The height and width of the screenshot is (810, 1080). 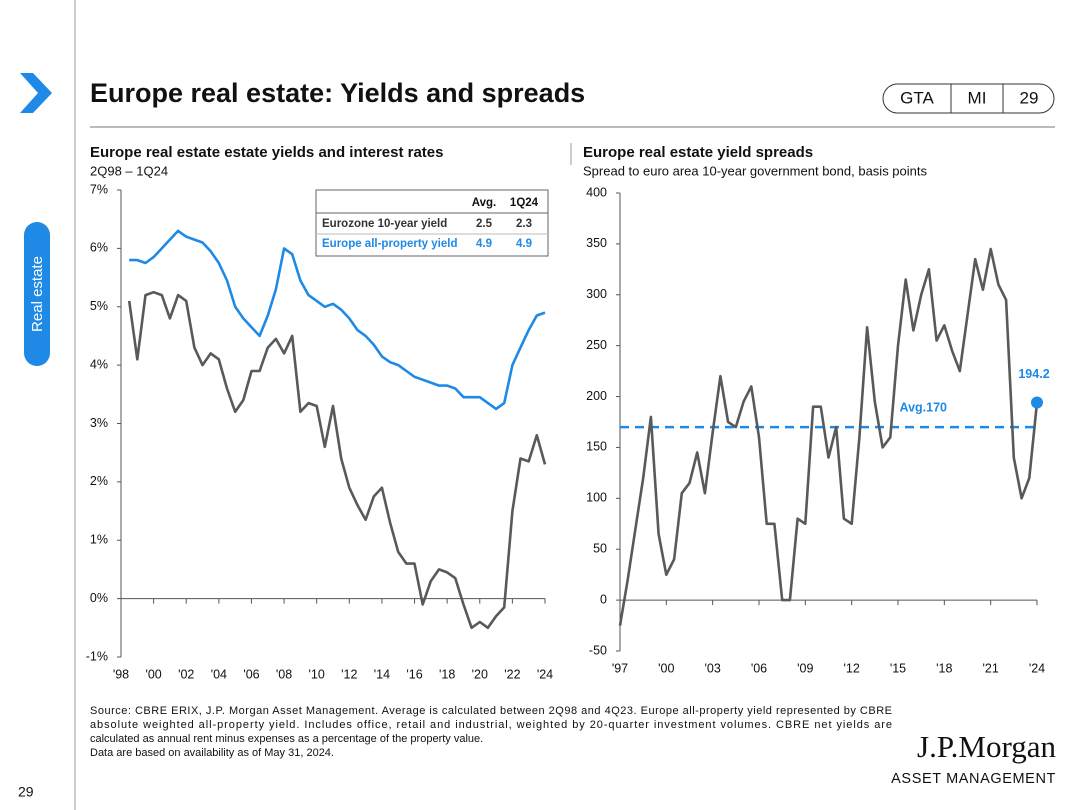 I want to click on section-tab, so click(x=37, y=294).